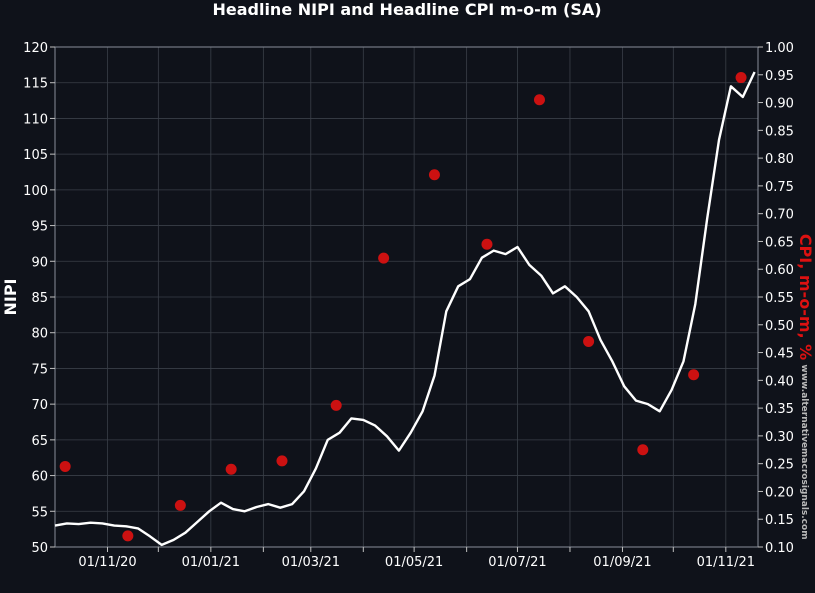 The image size is (815, 593). I want to click on y-tick-right: 0.40, so click(779, 381).